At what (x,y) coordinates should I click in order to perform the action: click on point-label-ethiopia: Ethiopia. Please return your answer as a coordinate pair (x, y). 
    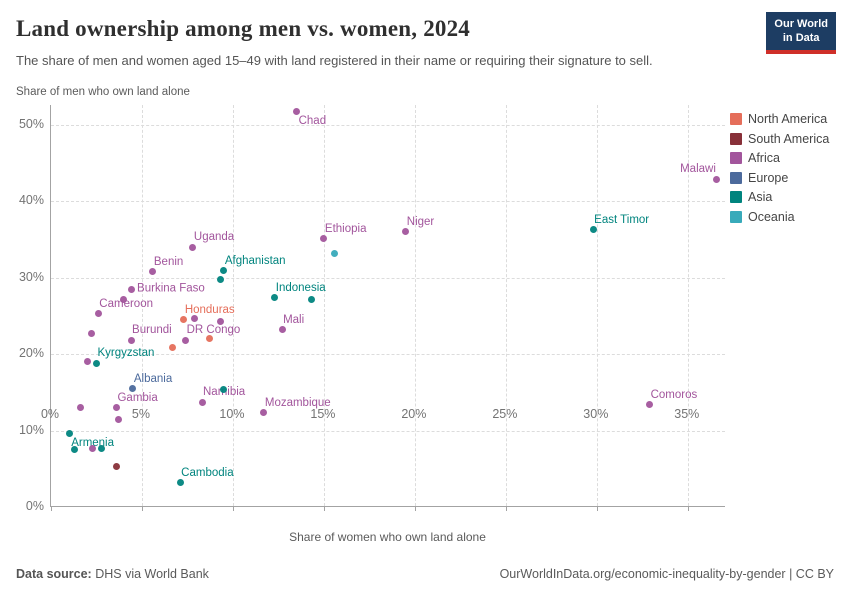
    Looking at the image, I should click on (345, 228).